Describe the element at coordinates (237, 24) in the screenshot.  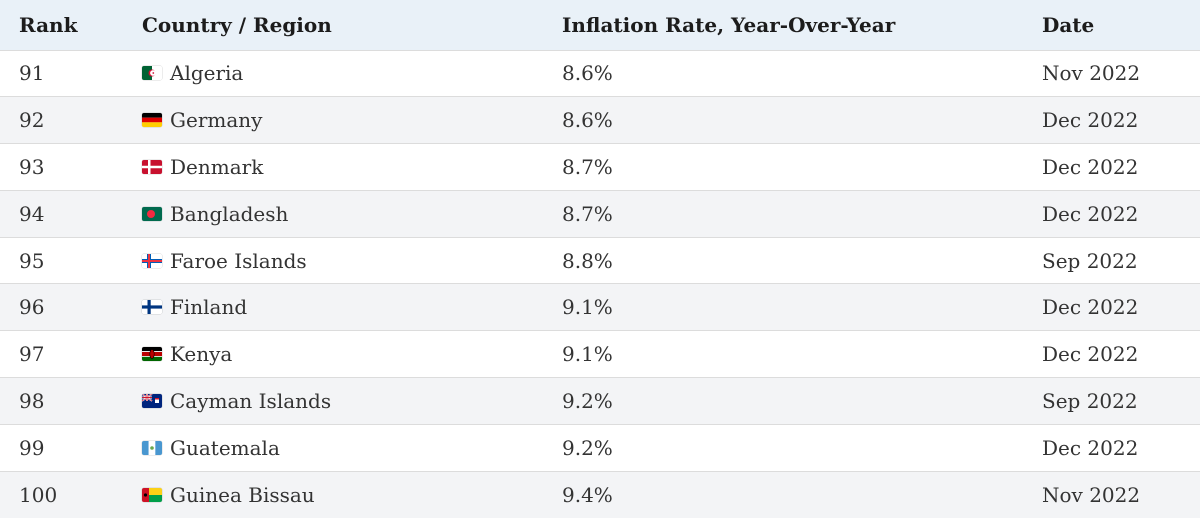
I see `header-country: Country / Region` at that location.